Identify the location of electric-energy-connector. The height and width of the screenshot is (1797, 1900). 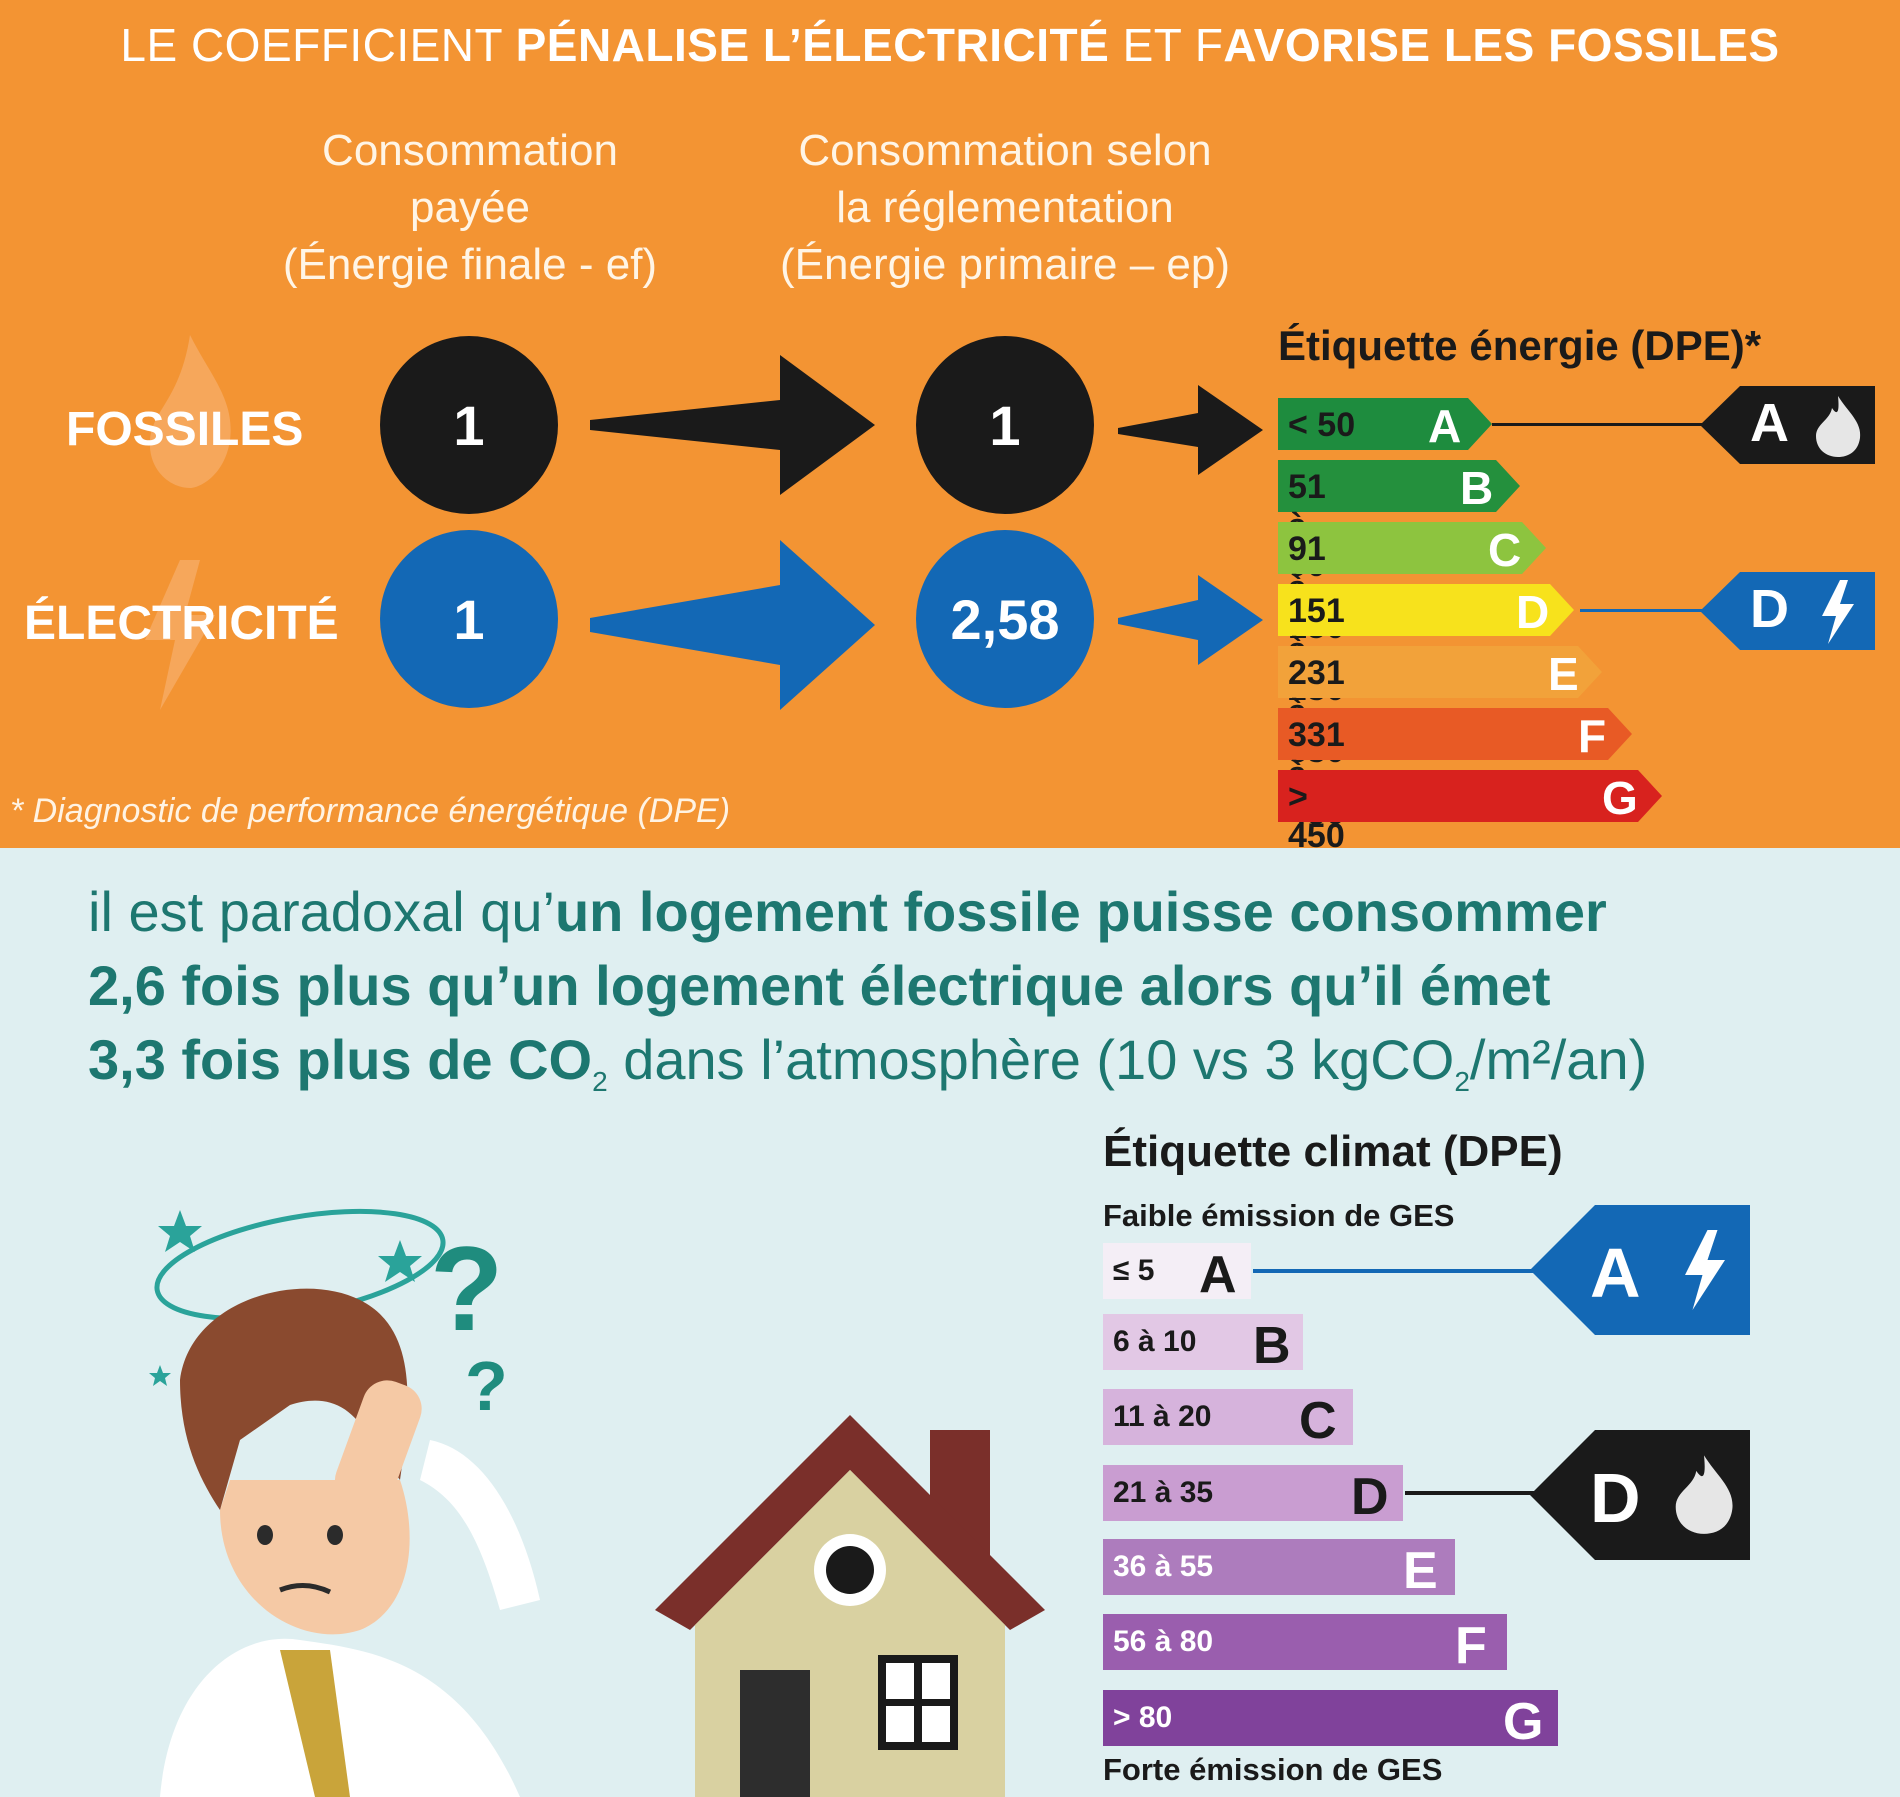
(1645, 610).